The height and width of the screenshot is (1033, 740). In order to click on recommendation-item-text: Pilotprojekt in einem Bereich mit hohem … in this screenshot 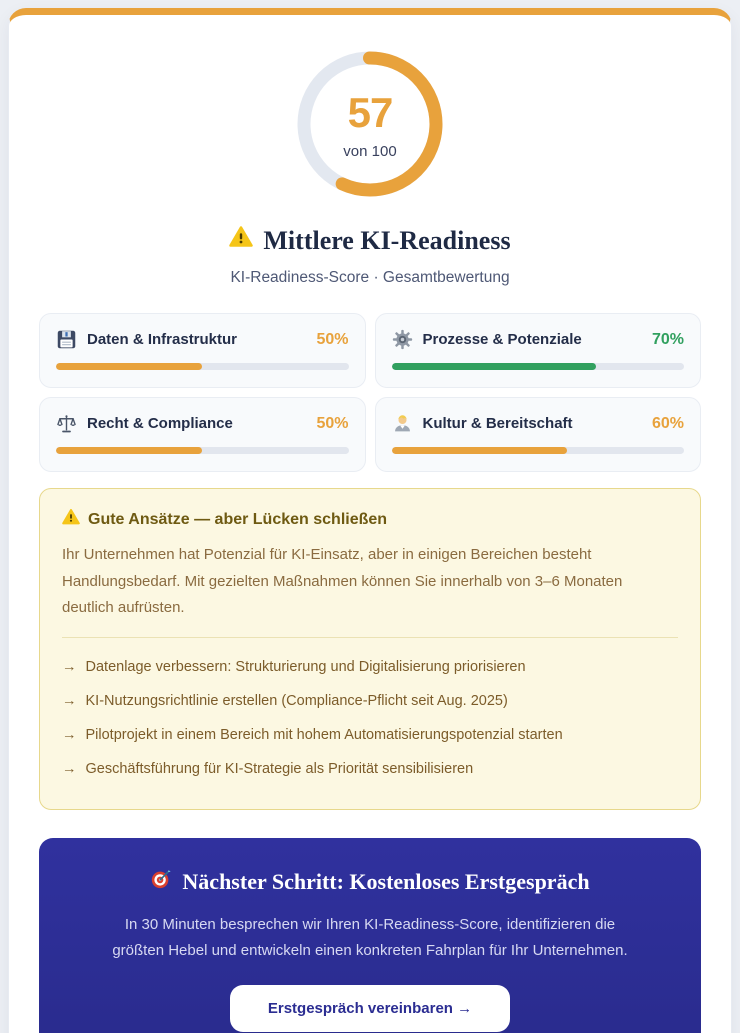, I will do `click(324, 735)`.